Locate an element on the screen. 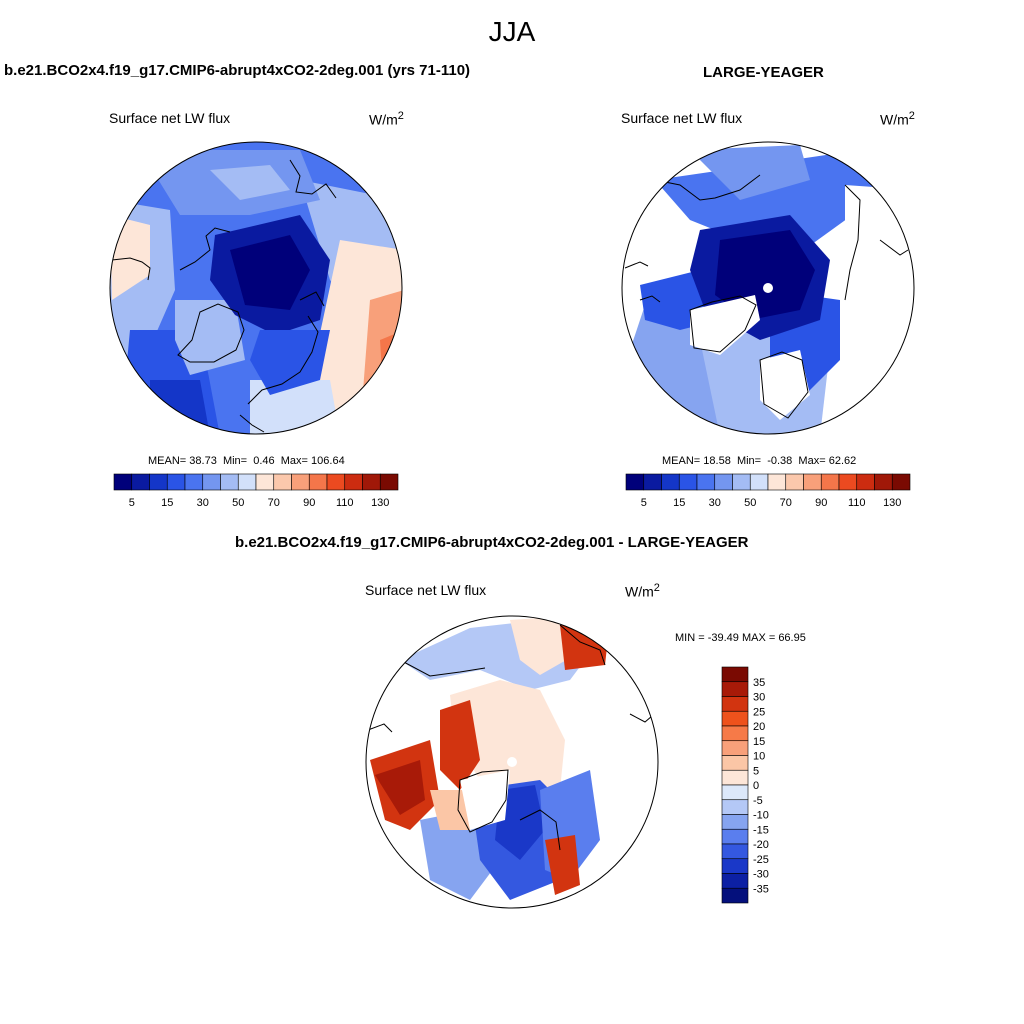  map1-colorbar: 5 15 30 50 70 90 110 130 is located at coordinates (256, 491).